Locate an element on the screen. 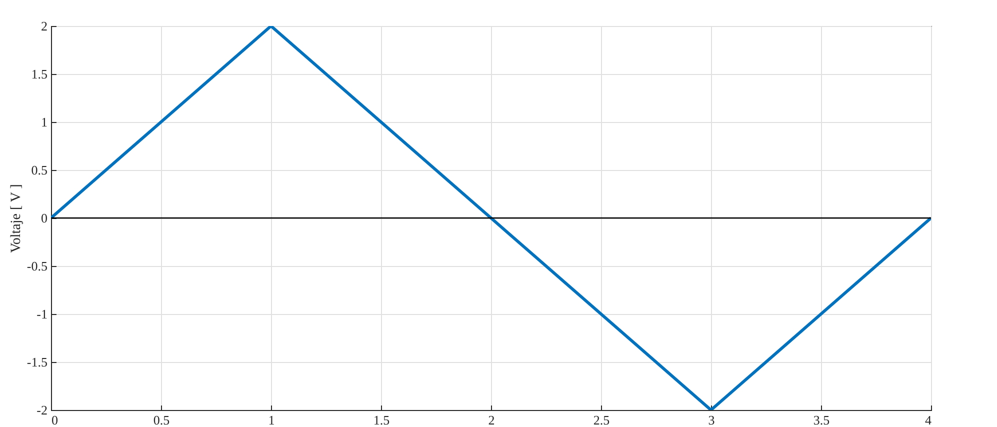 This screenshot has height=427, width=997. y-tick-label: -0.5 is located at coordinates (37, 266).